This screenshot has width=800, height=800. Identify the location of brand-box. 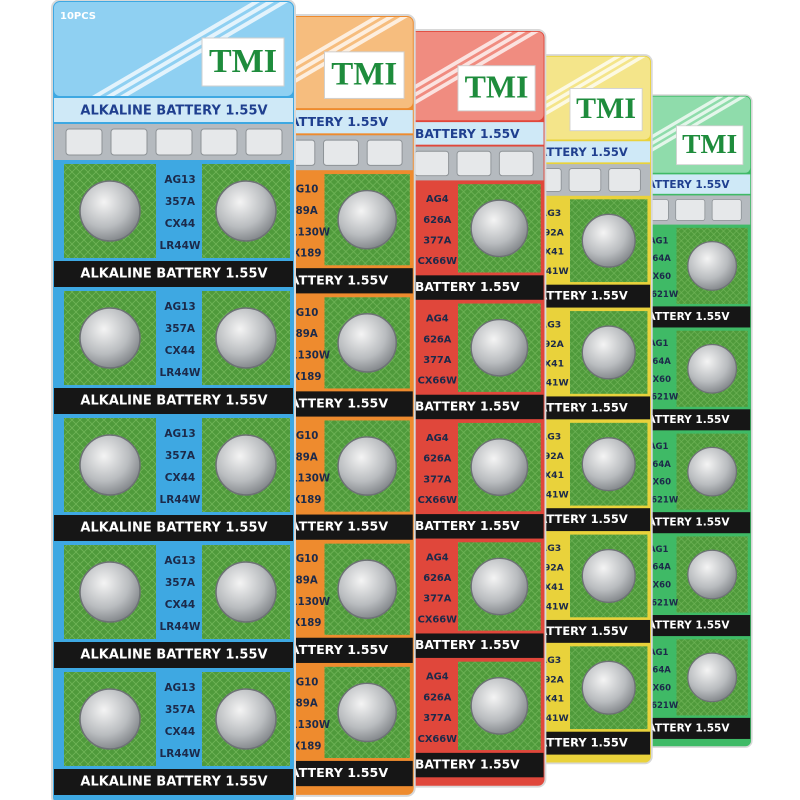
(364, 75).